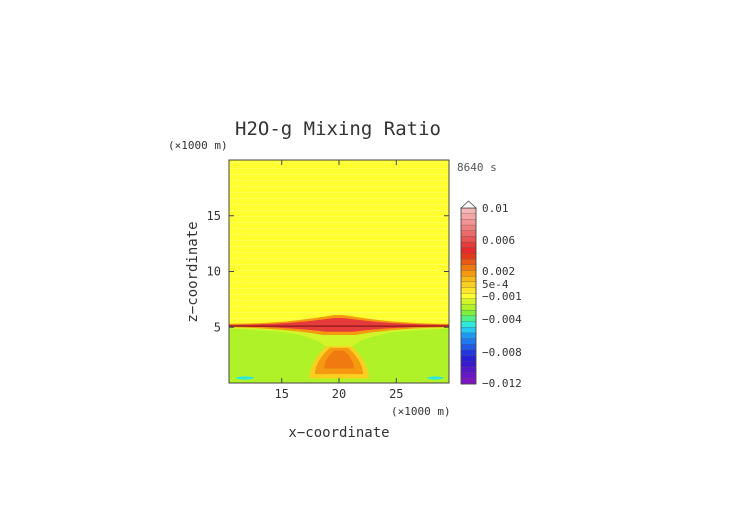 The image size is (752, 532). Describe the element at coordinates (495, 208) in the screenshot. I see `colorbar-label: 0.01` at that location.